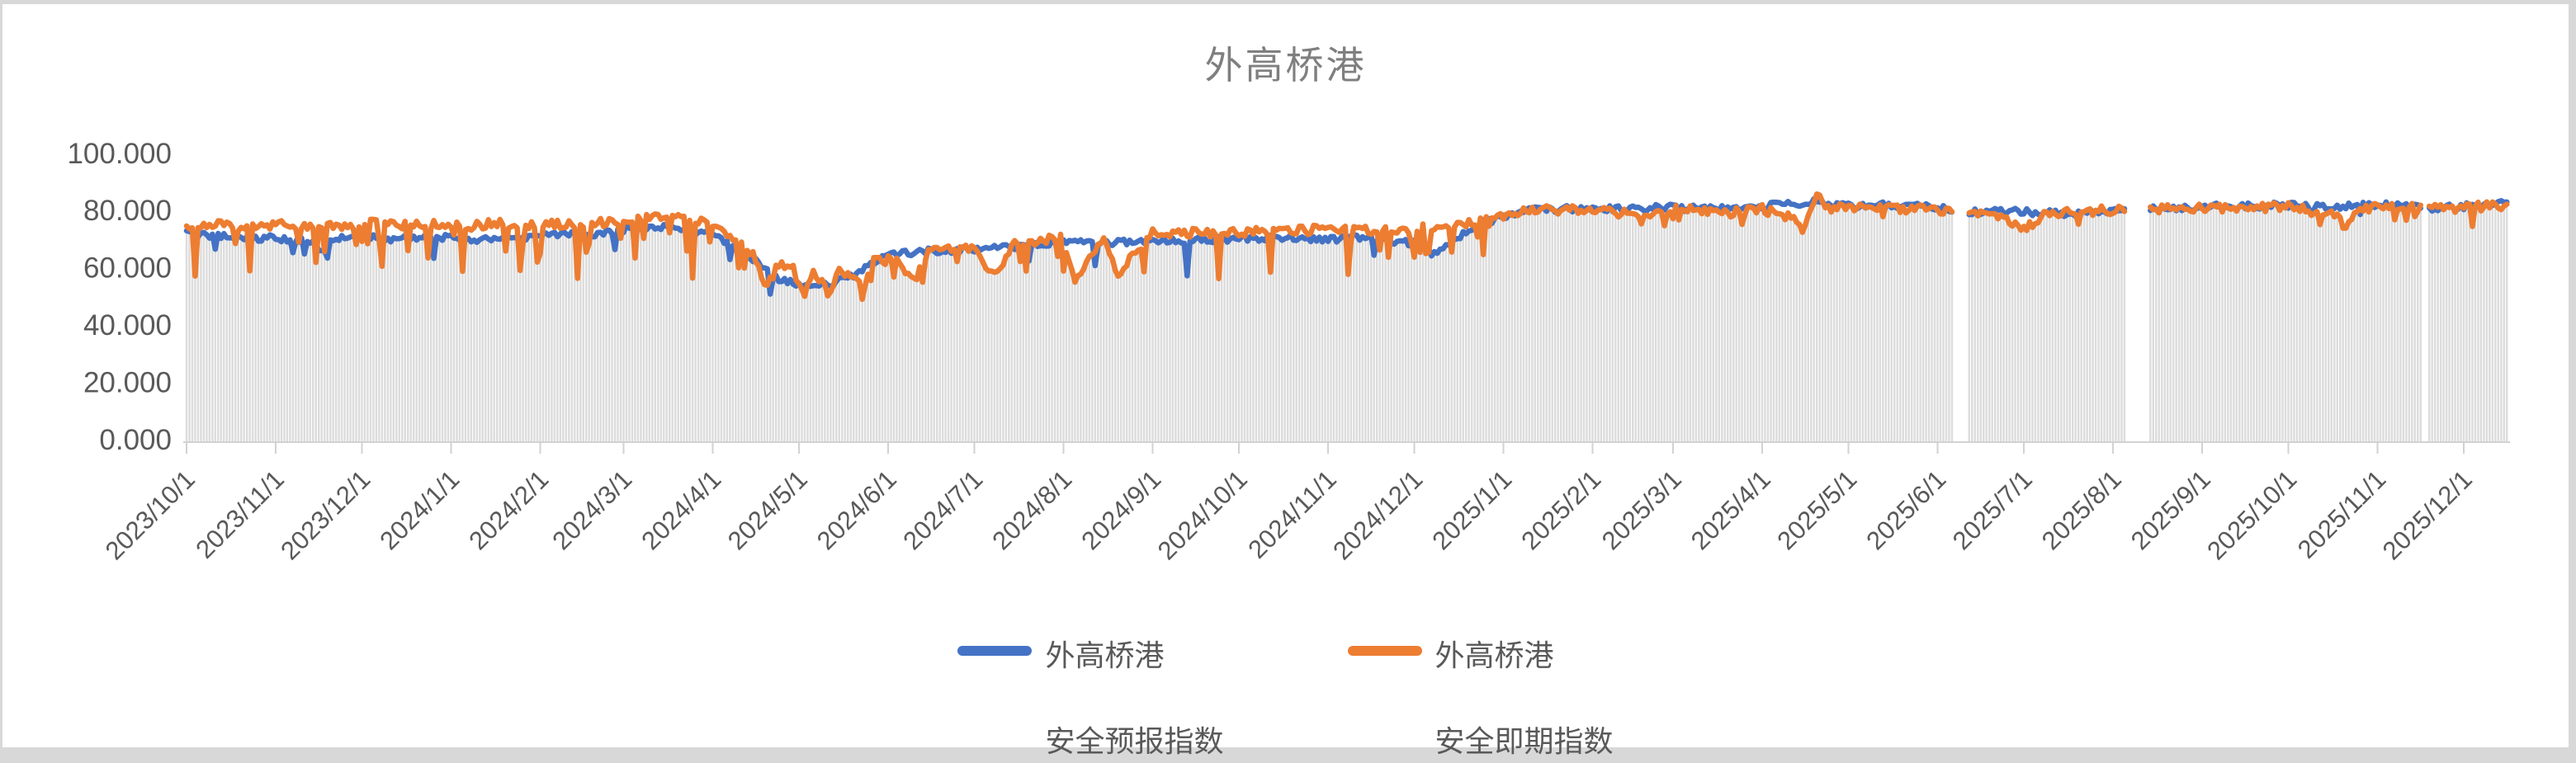 The width and height of the screenshot is (2576, 763). I want to click on x-tick-label: 2025/12/1, so click(2427, 514).